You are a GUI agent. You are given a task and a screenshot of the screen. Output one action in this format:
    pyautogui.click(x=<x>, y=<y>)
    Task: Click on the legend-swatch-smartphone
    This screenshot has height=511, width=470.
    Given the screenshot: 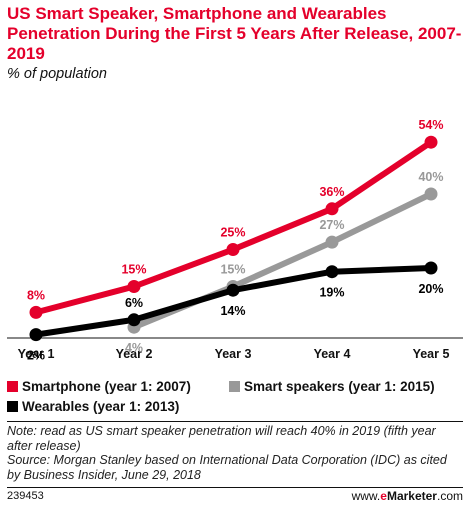 What is the action you would take?
    pyautogui.click(x=12, y=386)
    